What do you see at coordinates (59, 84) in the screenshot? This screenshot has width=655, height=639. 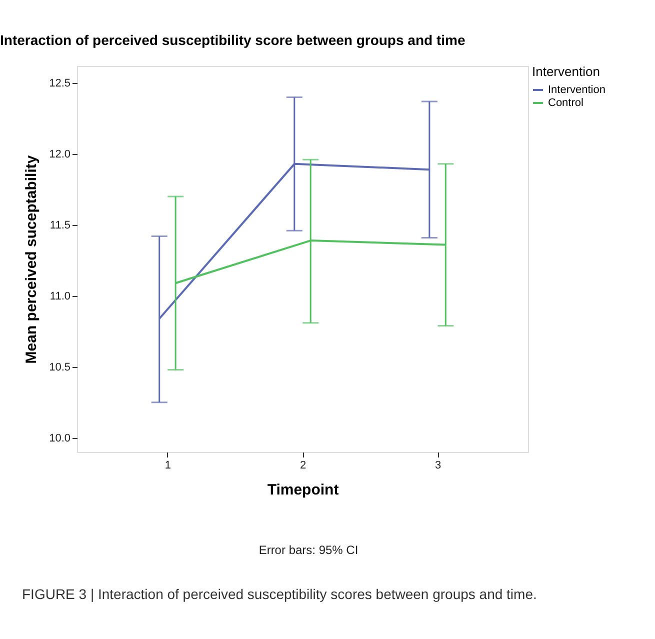 I see `y-tick-label: 12.5` at bounding box center [59, 84].